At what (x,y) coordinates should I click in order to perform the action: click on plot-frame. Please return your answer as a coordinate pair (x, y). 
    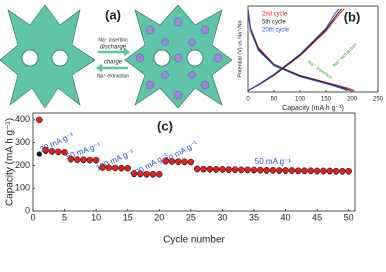
    Looking at the image, I should click on (313, 49).